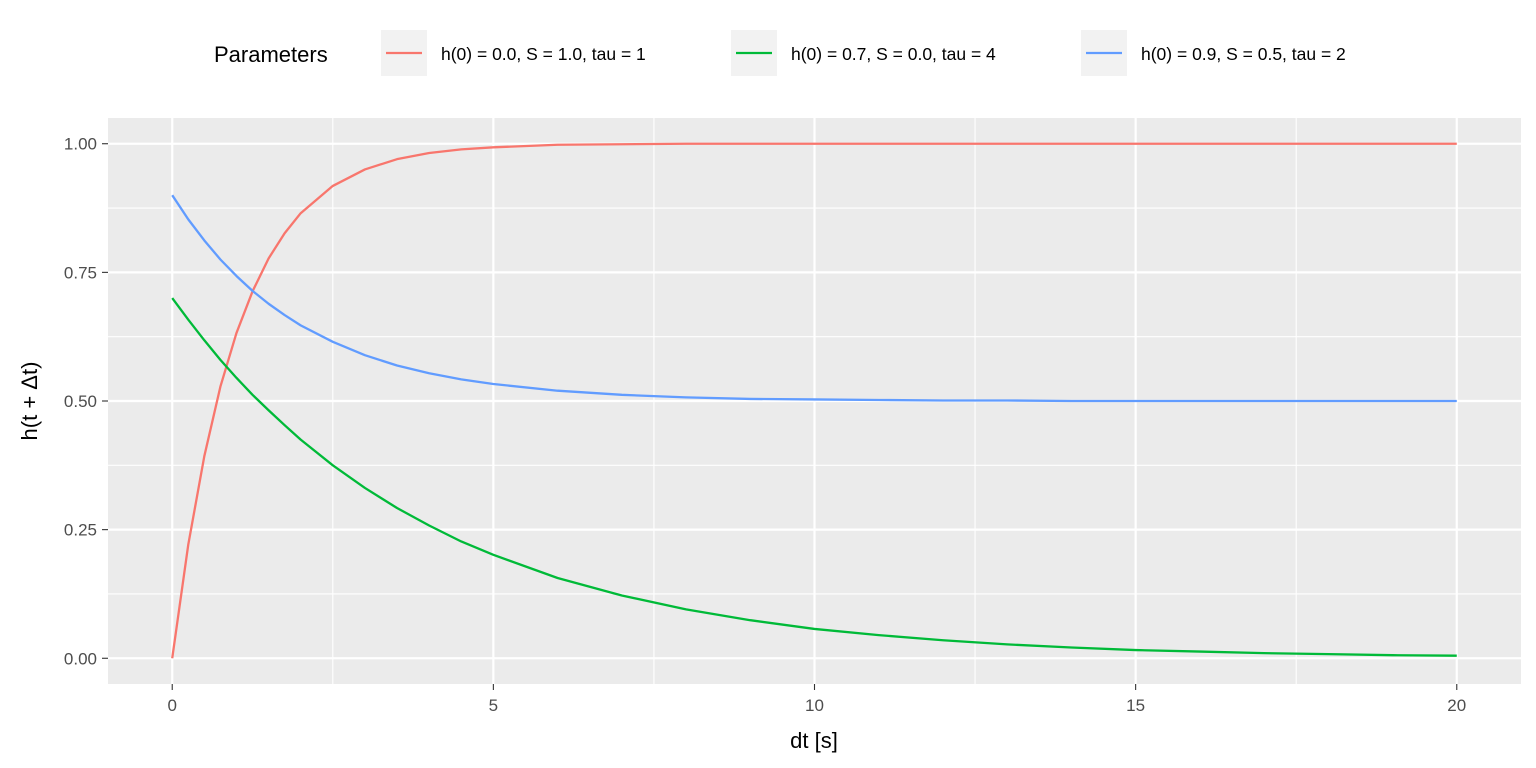 The image size is (1536, 768). I want to click on legend-title: Parameters, so click(271, 54).